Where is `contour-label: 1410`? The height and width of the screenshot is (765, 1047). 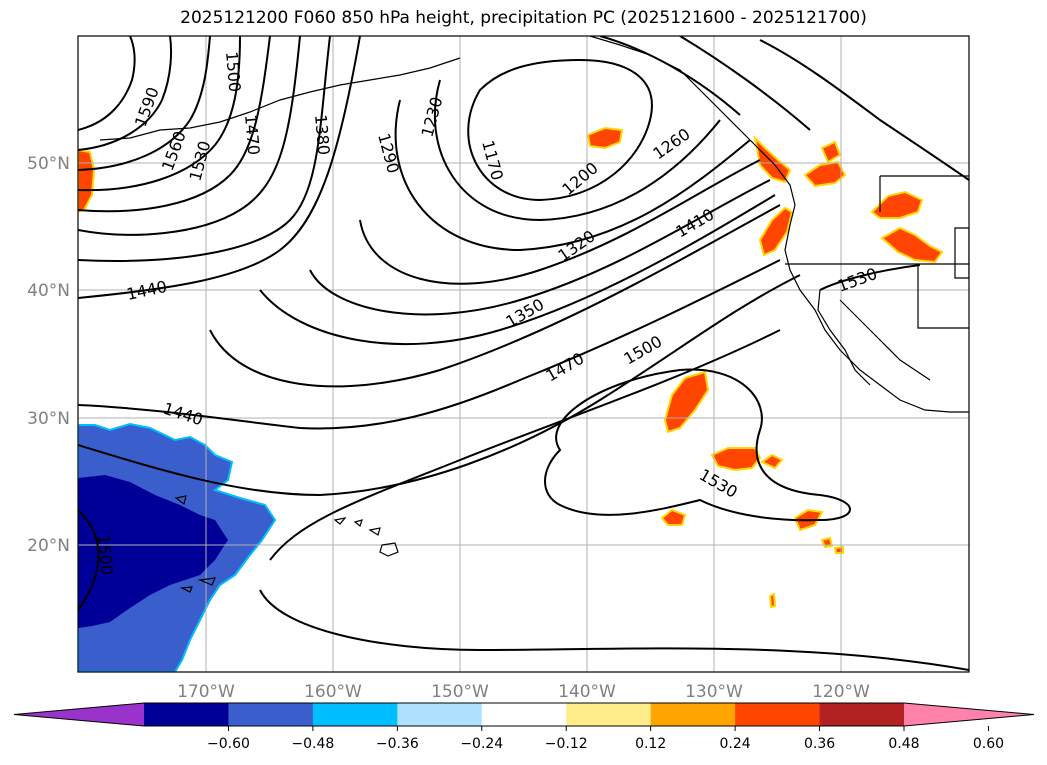 contour-label: 1410 is located at coordinates (695, 223).